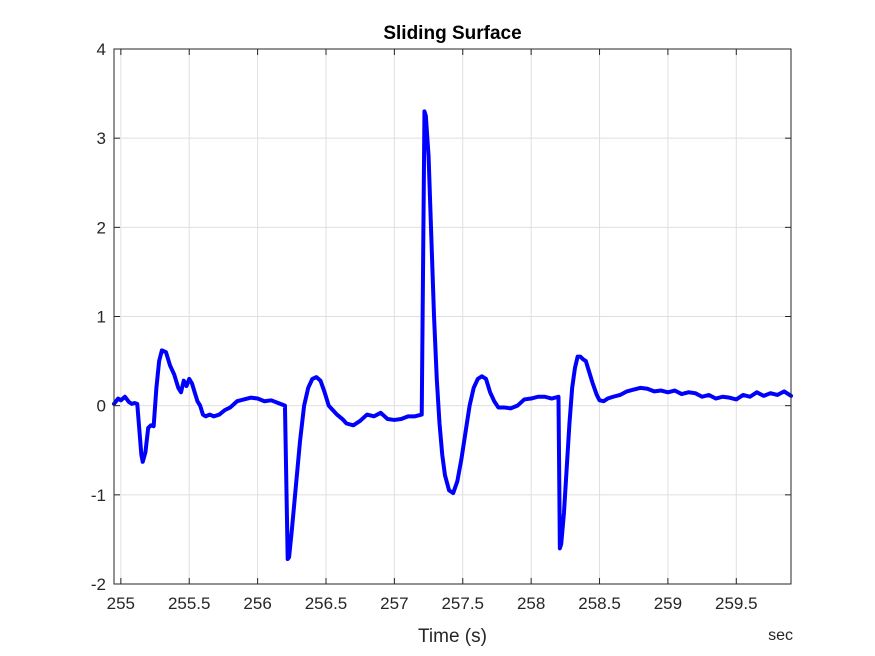  Describe the element at coordinates (98, 495) in the screenshot. I see `y-tick-label: -1` at that location.